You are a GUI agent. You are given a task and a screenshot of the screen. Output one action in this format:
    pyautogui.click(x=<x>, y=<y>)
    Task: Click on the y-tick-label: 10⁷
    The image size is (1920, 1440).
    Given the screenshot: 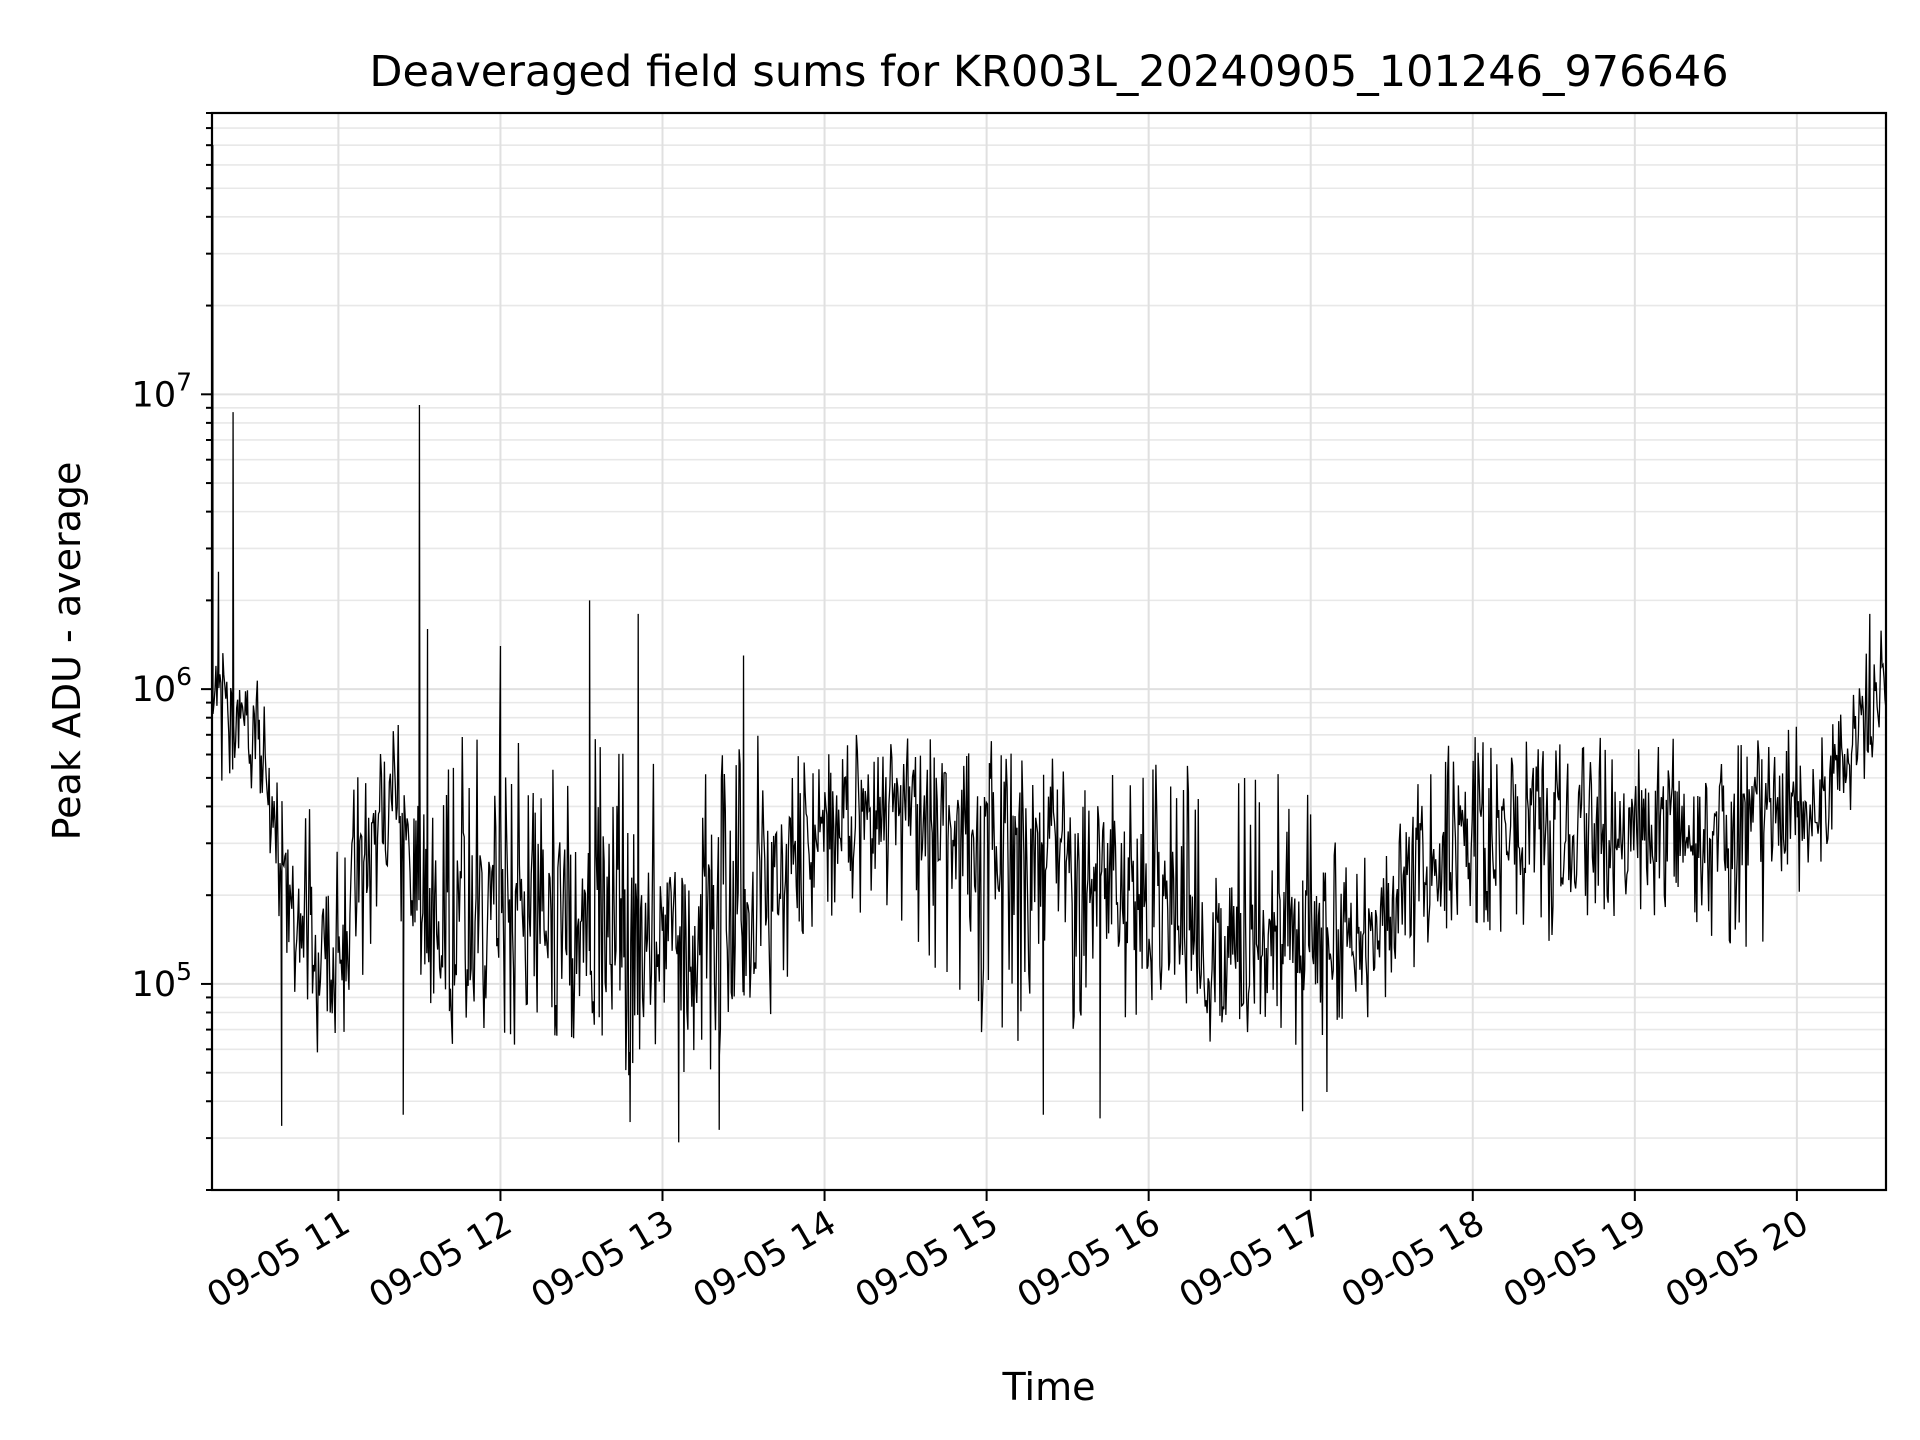 What is the action you would take?
    pyautogui.click(x=162, y=391)
    